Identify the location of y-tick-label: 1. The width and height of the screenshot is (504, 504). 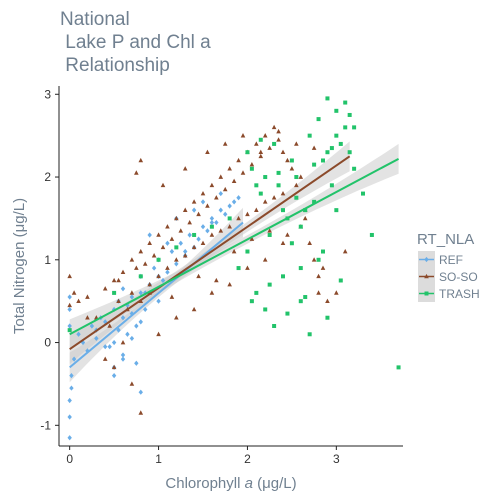
(47, 260).